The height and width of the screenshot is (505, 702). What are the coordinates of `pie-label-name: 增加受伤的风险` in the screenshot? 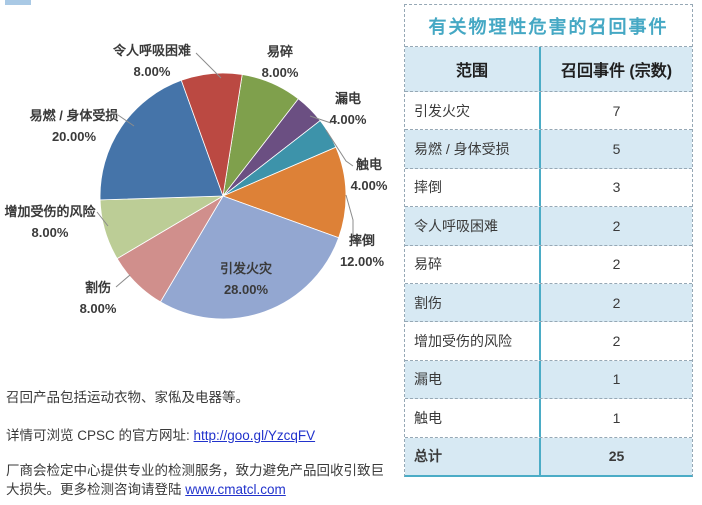 It's located at (50, 211).